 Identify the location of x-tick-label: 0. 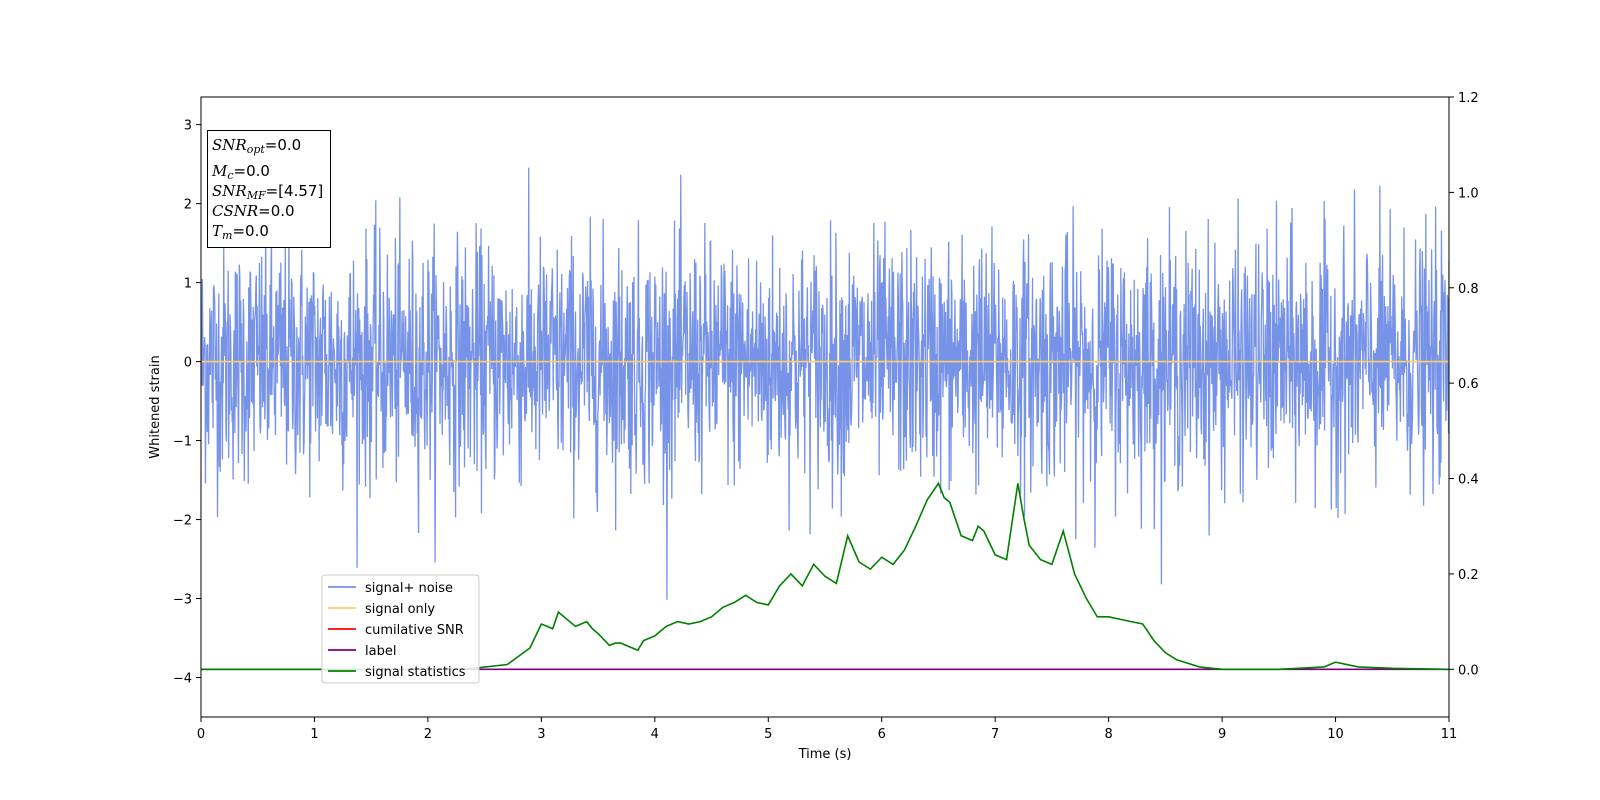
(201, 734).